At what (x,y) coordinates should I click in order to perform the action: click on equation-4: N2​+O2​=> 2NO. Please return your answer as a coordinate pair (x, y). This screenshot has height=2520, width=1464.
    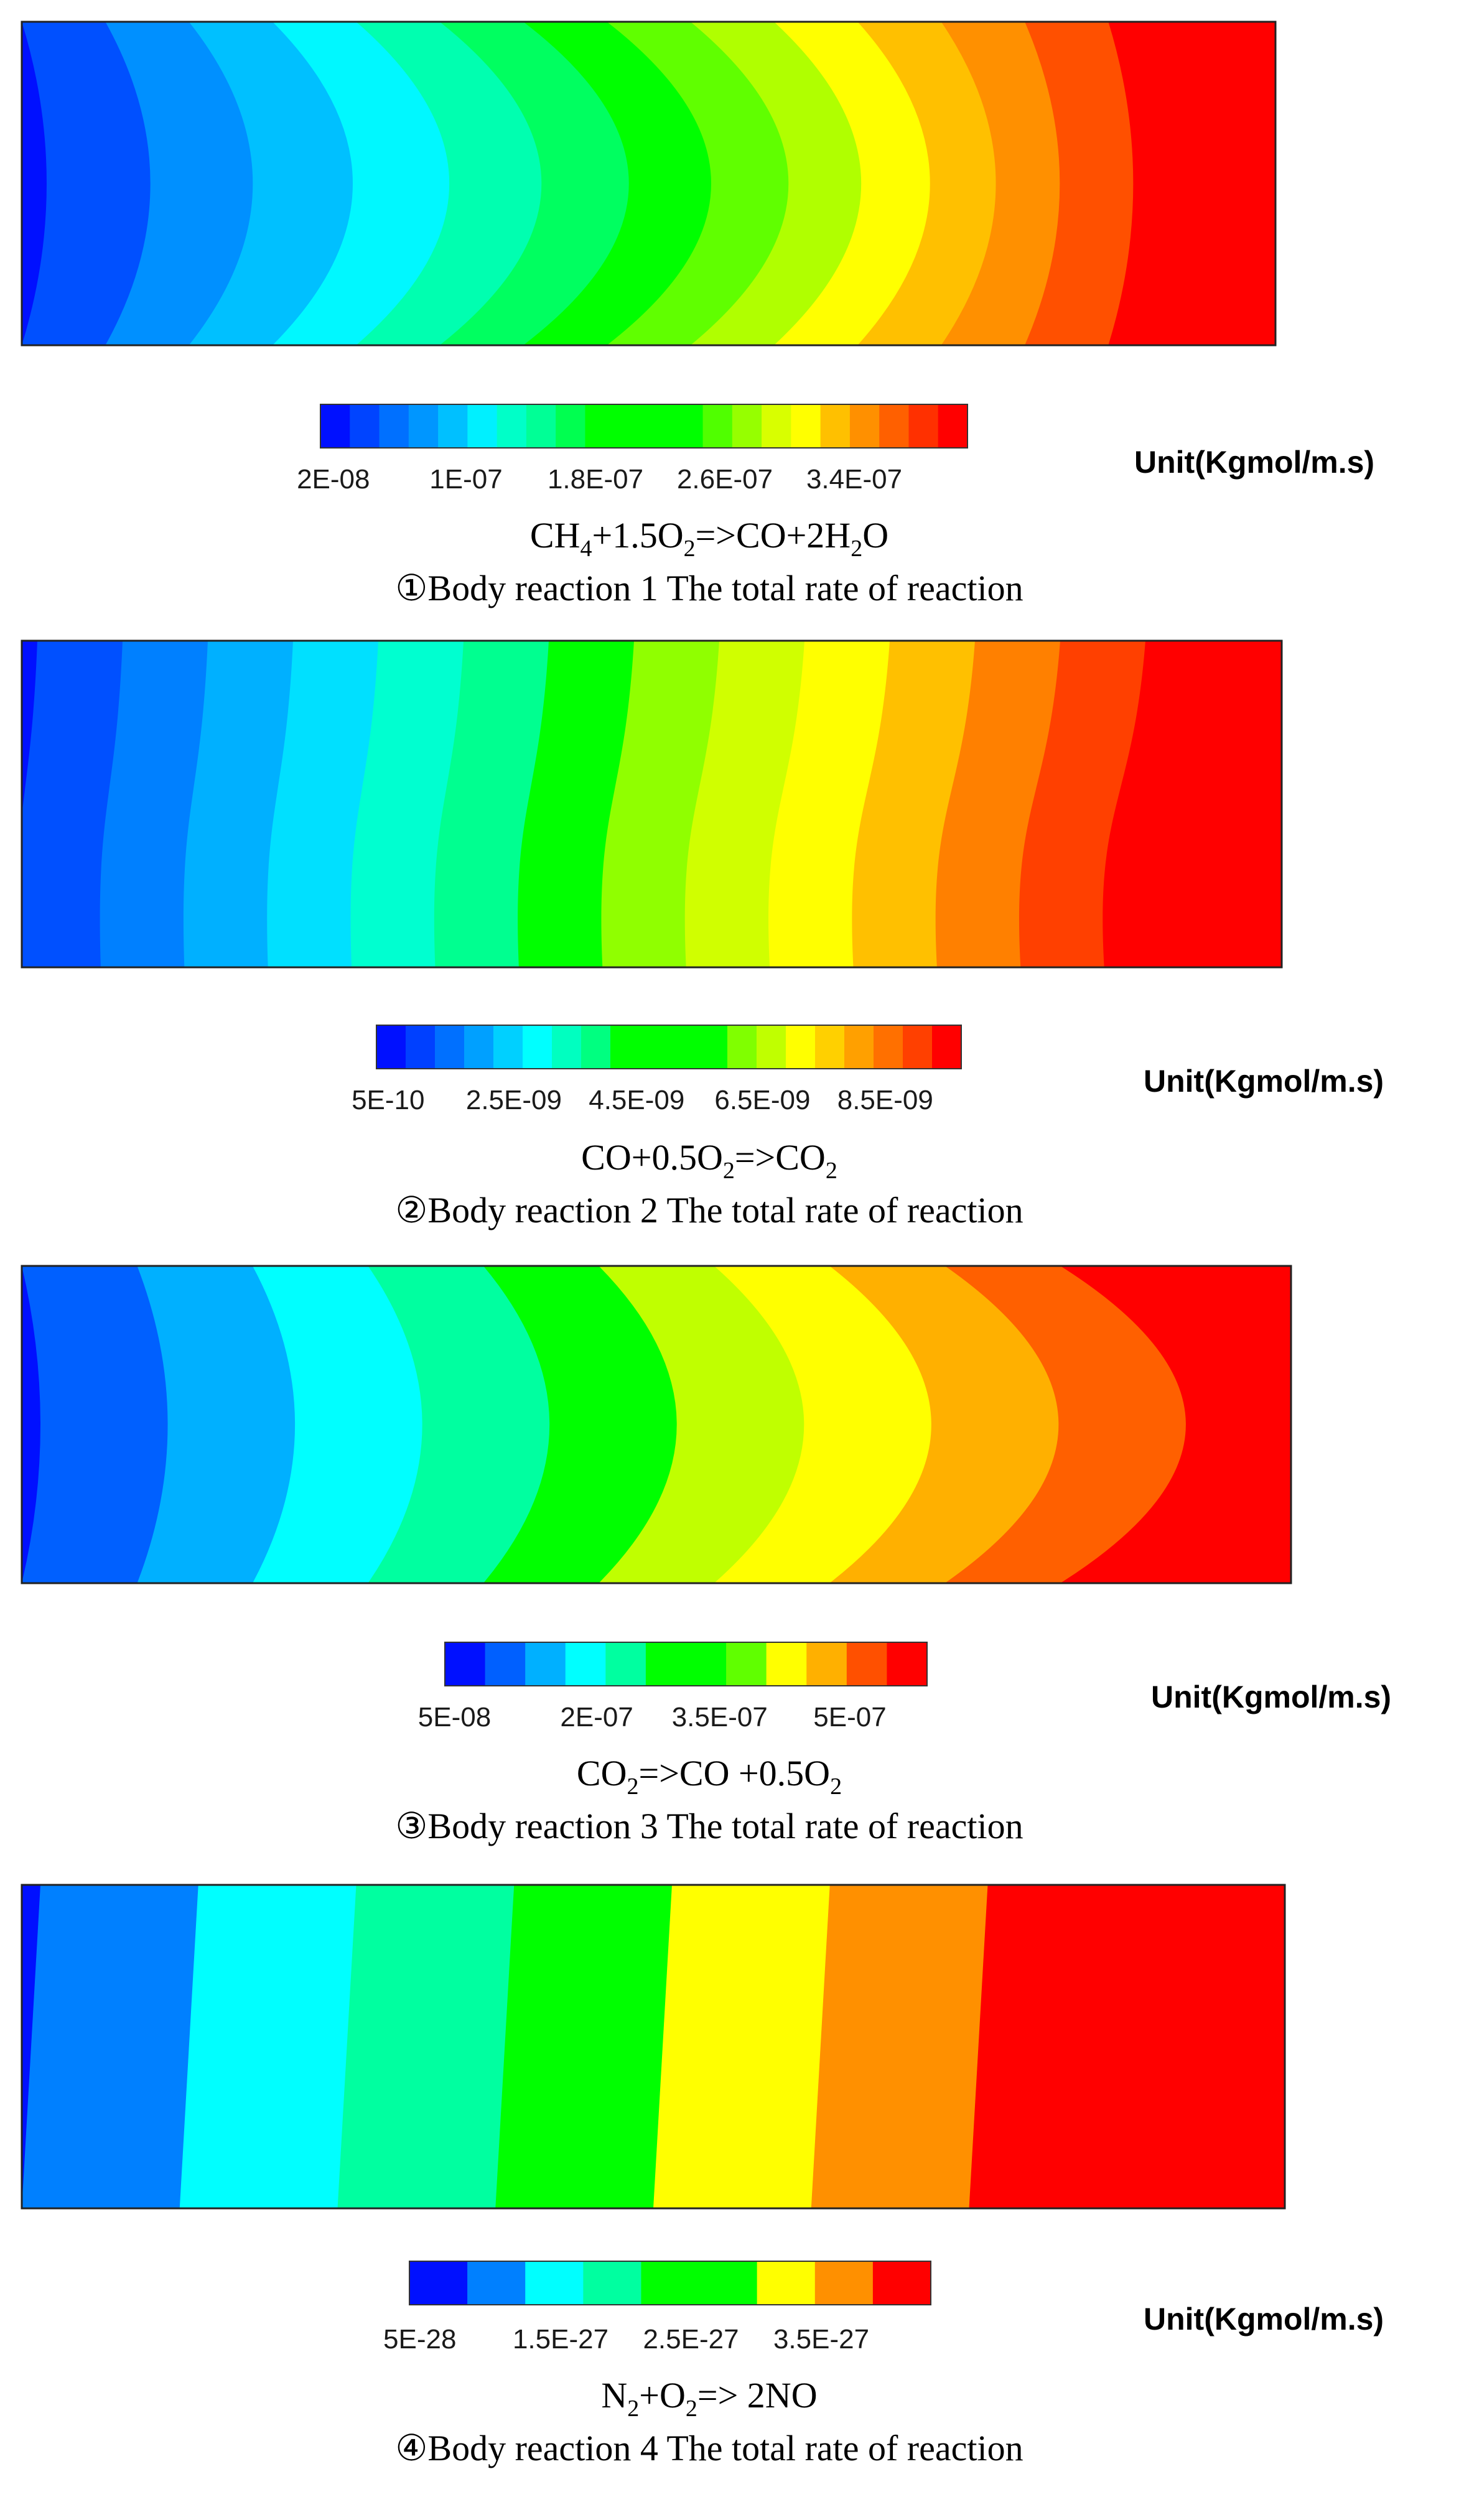
    Looking at the image, I should click on (709, 2398).